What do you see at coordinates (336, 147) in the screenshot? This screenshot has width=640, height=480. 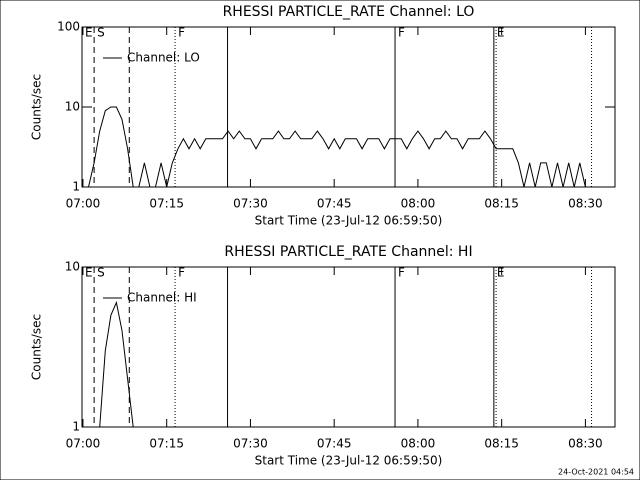 I see `data-line` at bounding box center [336, 147].